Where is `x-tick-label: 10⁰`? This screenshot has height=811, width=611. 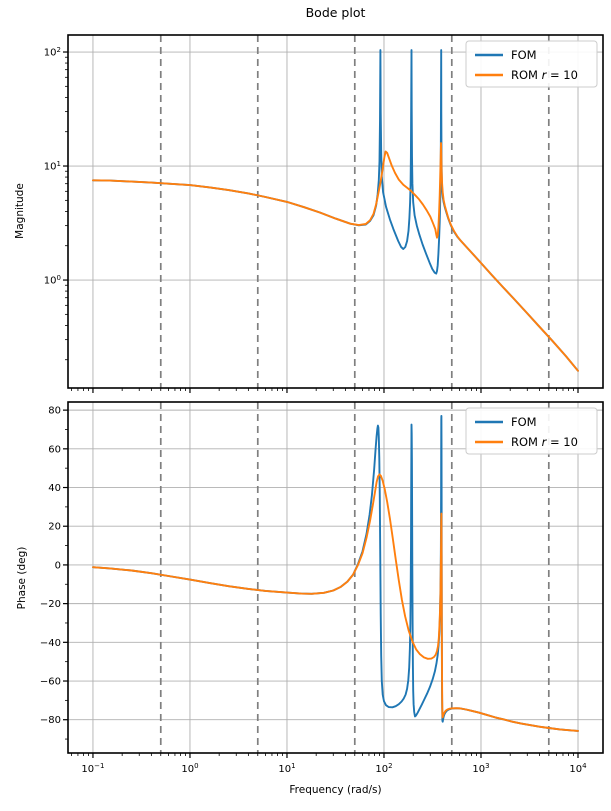 x-tick-label: 10⁰ is located at coordinates (189, 768).